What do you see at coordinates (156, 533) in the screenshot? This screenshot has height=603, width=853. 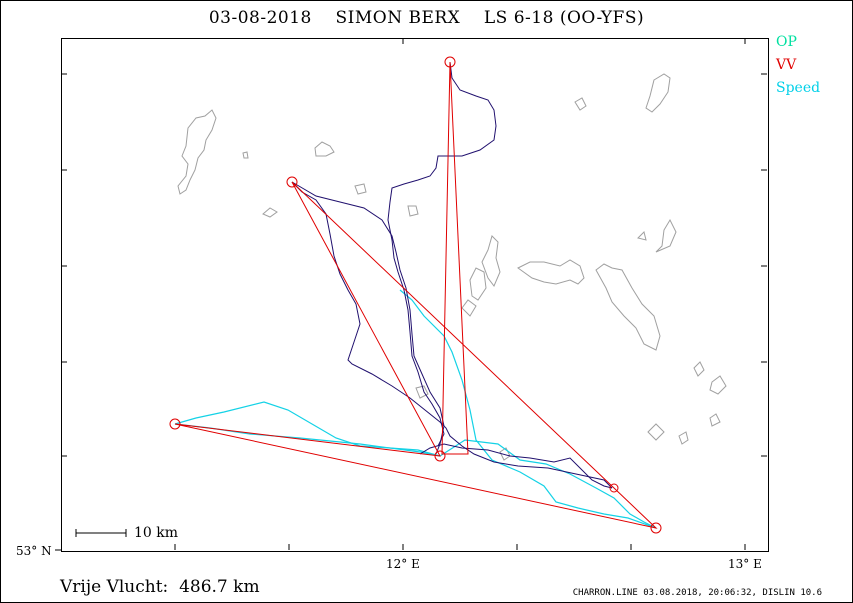 I see `scale-bar-label: 10 km` at bounding box center [156, 533].